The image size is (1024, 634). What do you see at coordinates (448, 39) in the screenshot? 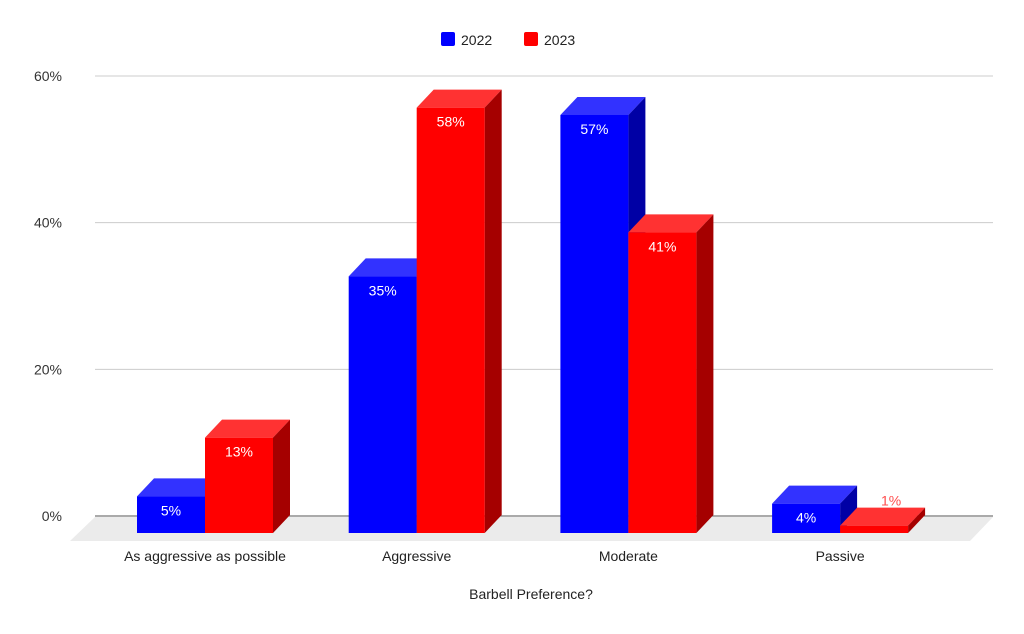
I see `legend-swatch-2022` at bounding box center [448, 39].